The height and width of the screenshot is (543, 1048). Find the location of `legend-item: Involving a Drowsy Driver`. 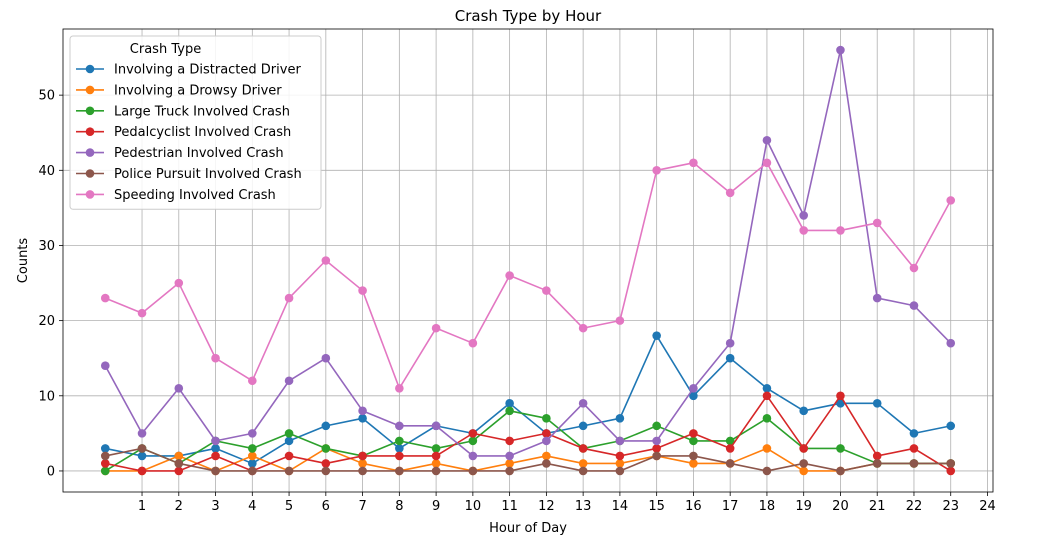

legend-item: Involving a Drowsy Driver is located at coordinates (179, 90).